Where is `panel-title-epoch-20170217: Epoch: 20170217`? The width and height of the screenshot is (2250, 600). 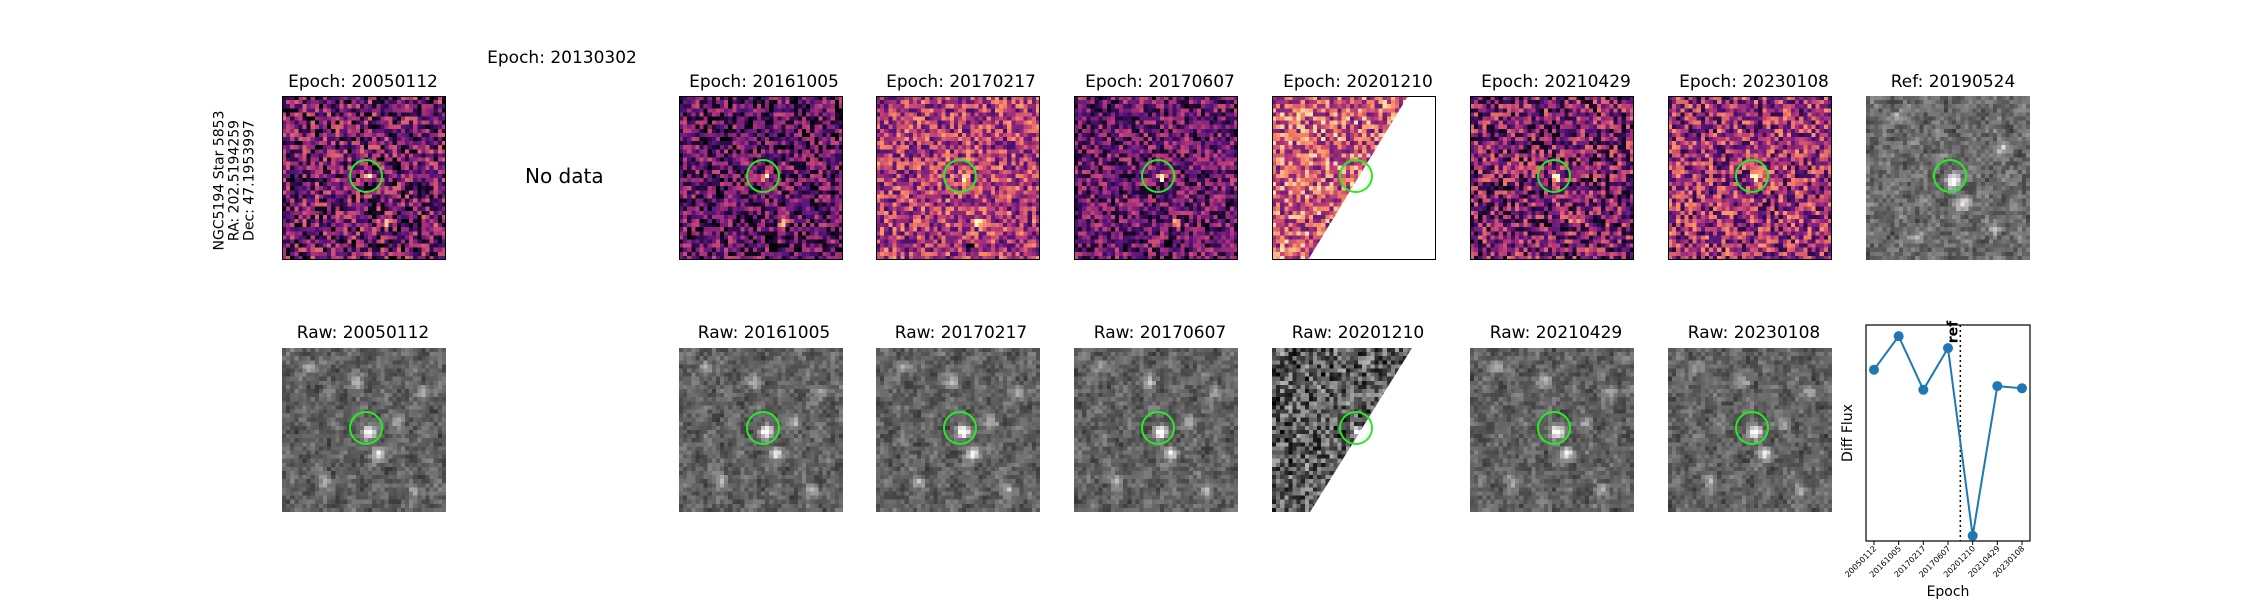 panel-title-epoch-20170217: Epoch: 20170217 is located at coordinates (961, 82).